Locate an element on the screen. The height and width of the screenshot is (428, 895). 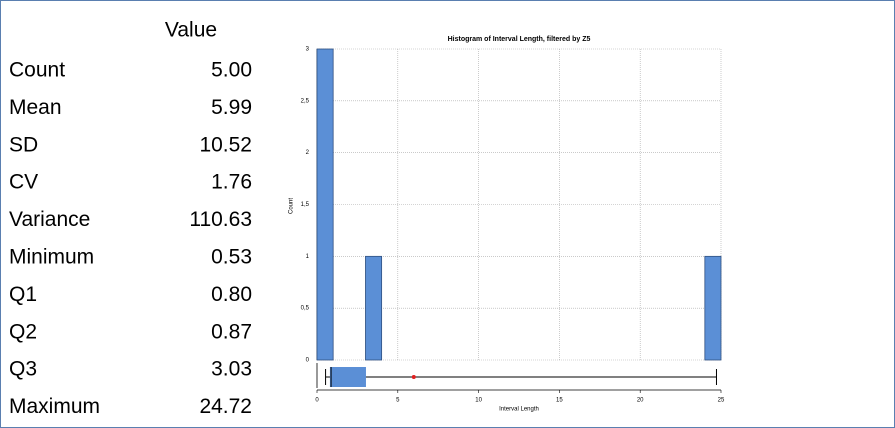
row-label: Q1 is located at coordinates (23, 294).